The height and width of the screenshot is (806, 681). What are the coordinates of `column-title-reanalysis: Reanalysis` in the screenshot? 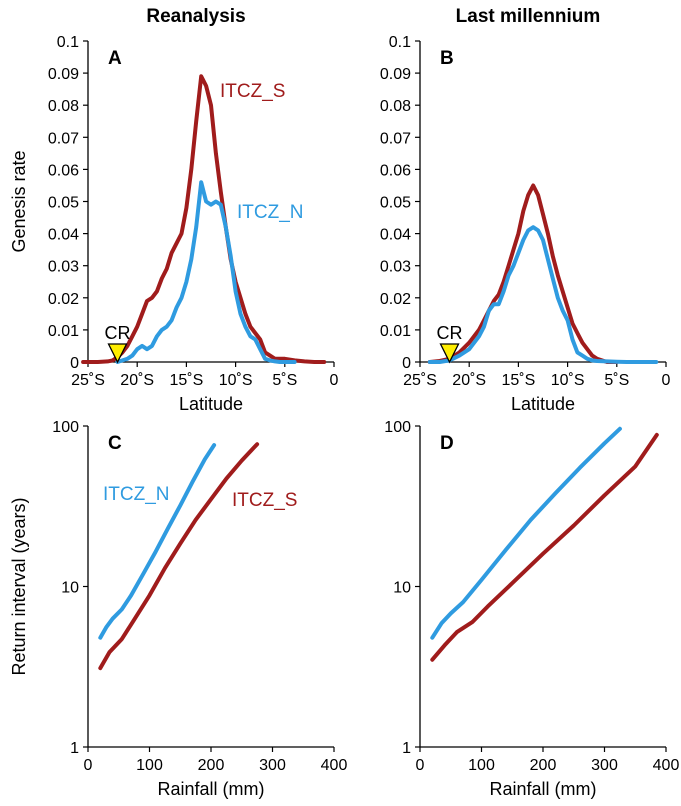 It's located at (195, 16).